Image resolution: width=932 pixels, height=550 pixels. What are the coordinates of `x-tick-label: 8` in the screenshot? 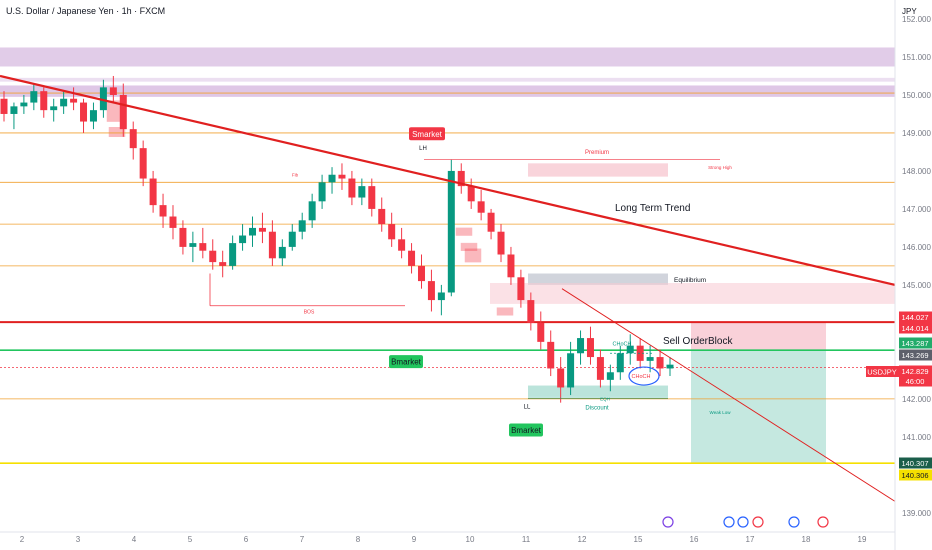 It's located at (358, 539).